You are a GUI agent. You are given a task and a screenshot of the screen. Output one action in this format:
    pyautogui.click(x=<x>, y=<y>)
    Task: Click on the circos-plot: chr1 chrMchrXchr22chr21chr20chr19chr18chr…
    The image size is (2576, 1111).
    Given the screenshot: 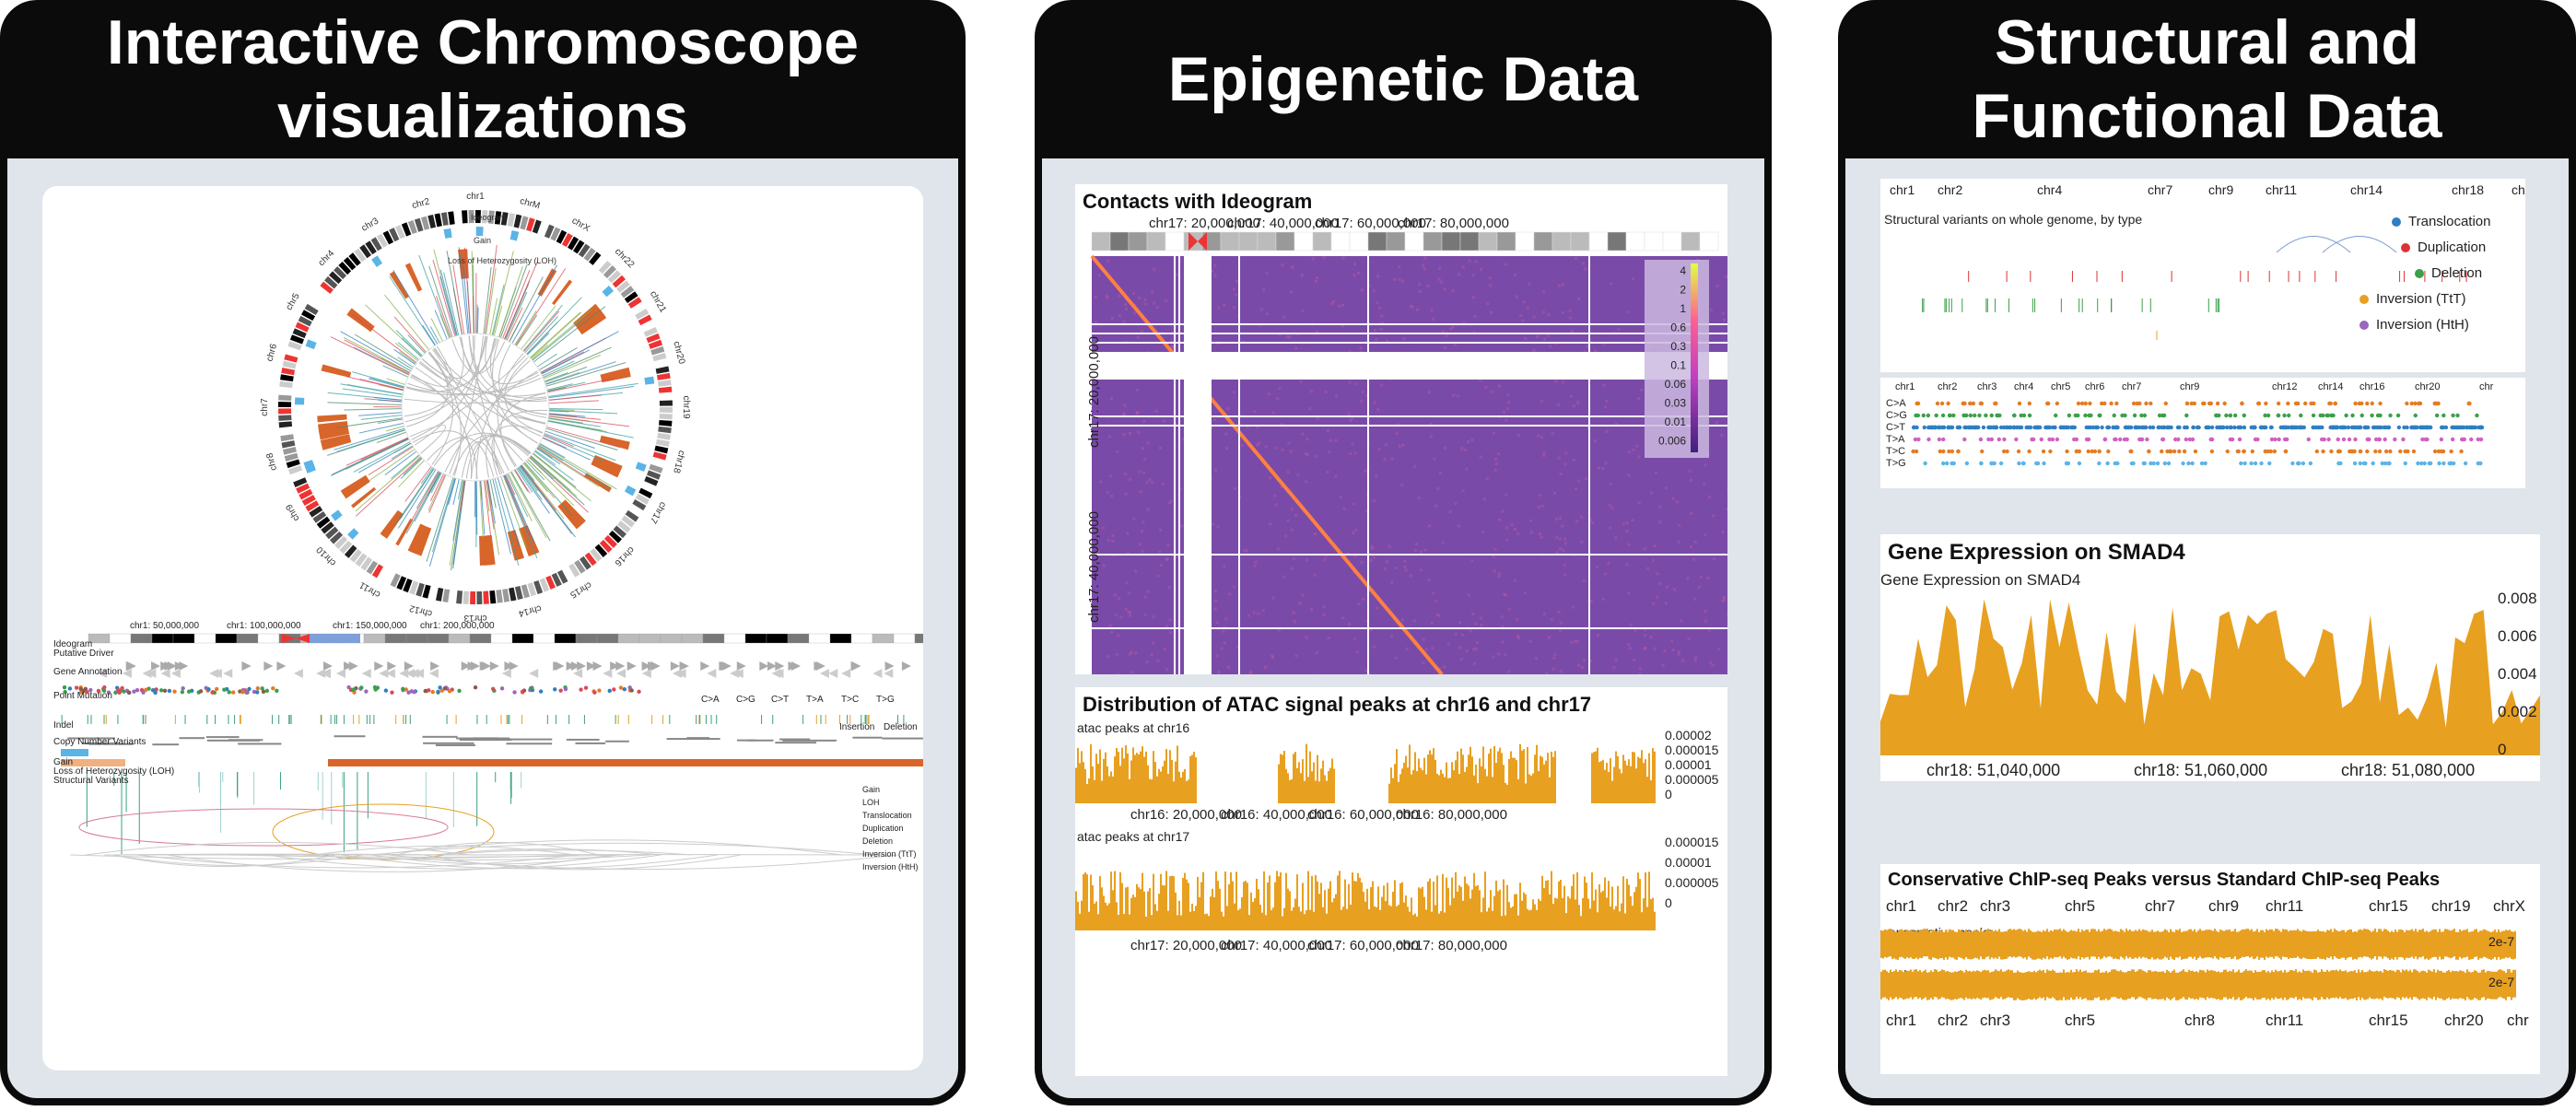 What is the action you would take?
    pyautogui.click(x=475, y=407)
    